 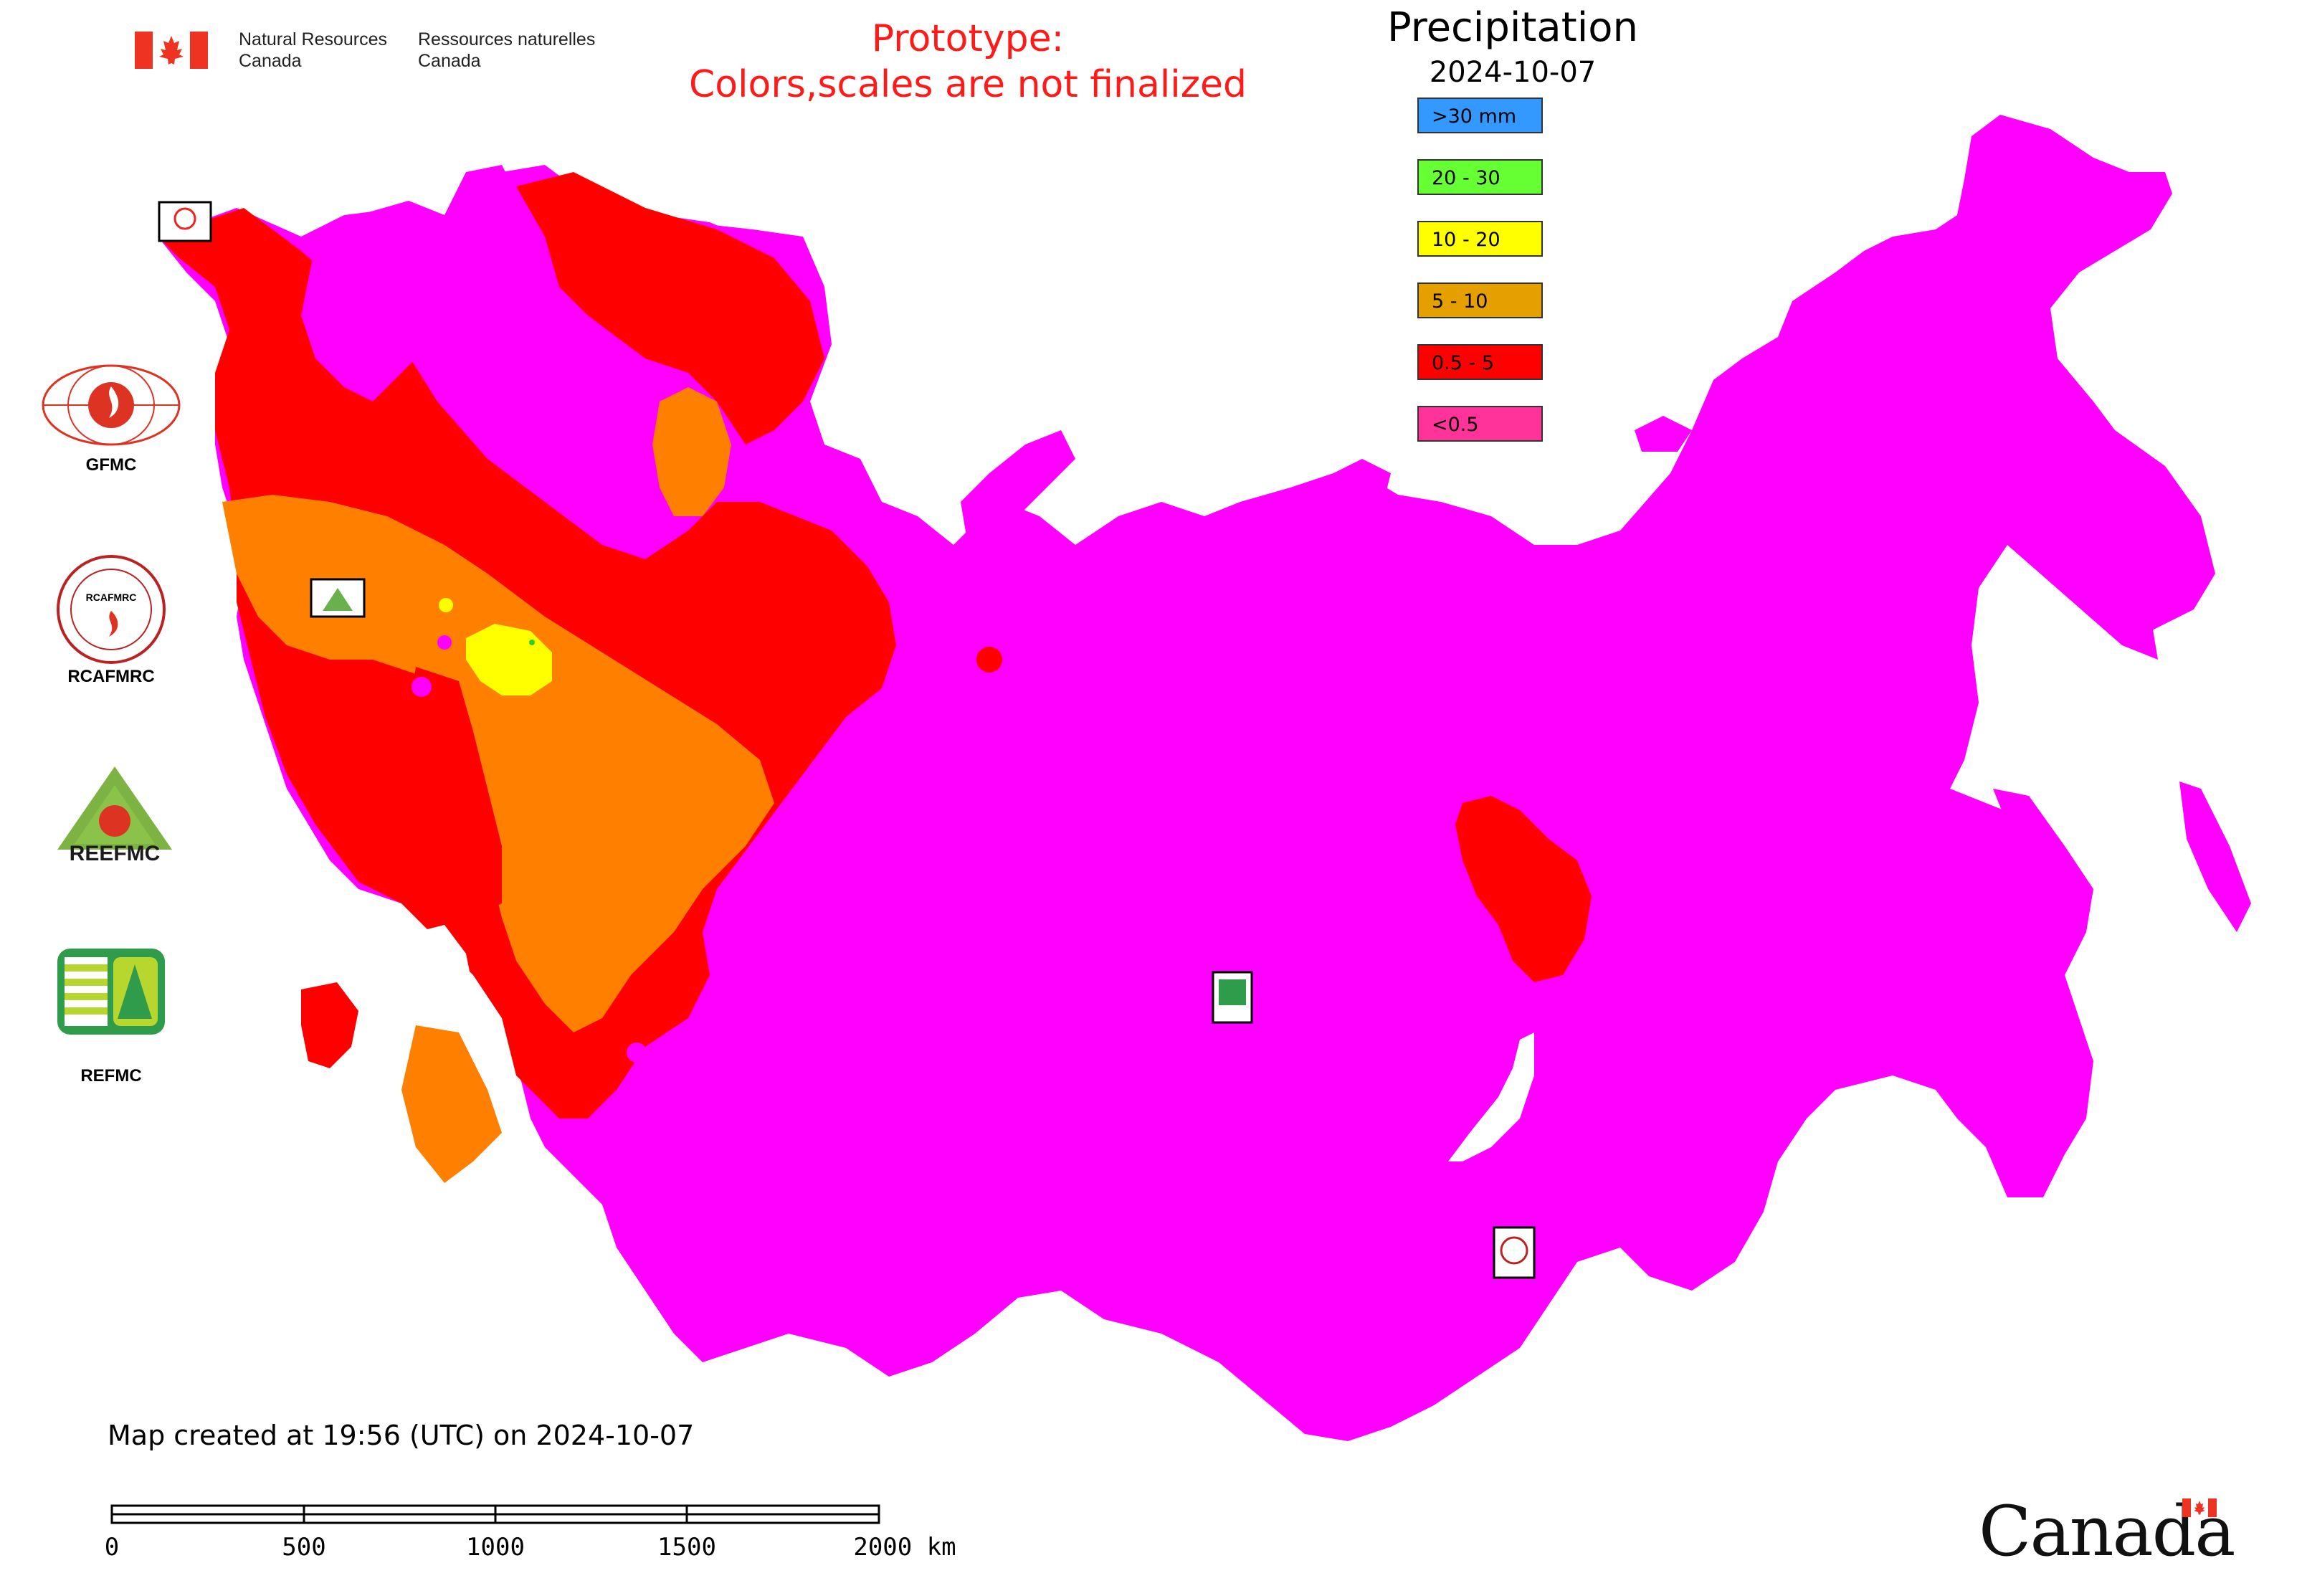 What do you see at coordinates (172, 50) in the screenshot?
I see `canada-flag-icon` at bounding box center [172, 50].